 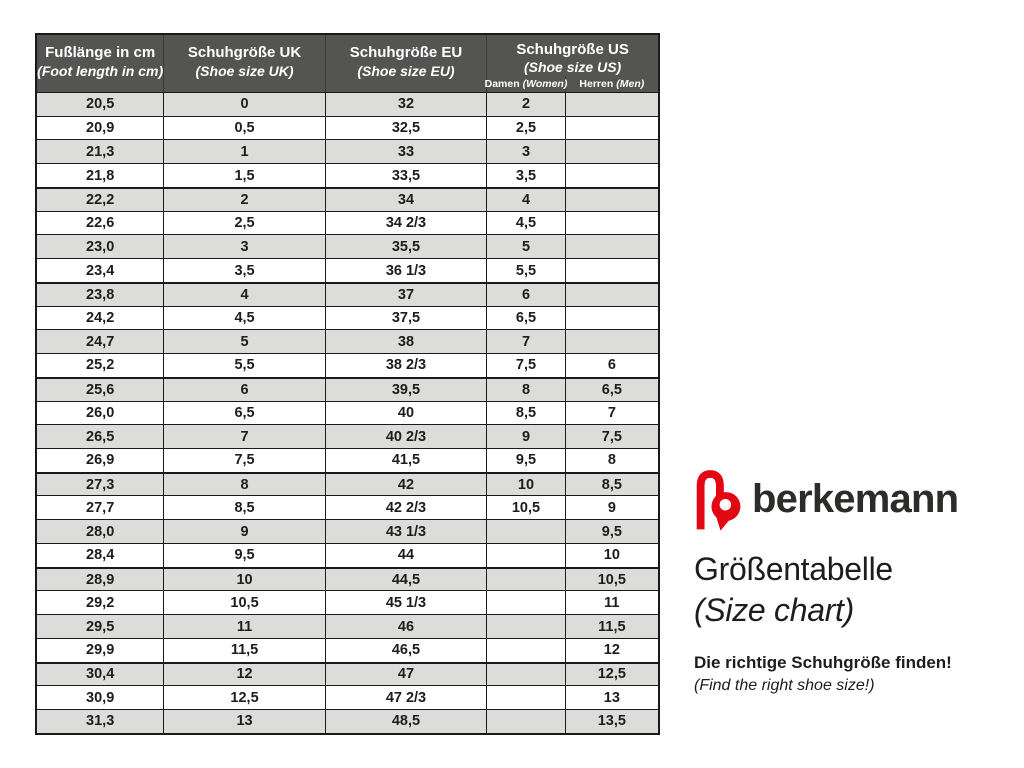 I want to click on table-row: 25,2 5,5 38 2/3 7,5 6, so click(x=347, y=365).